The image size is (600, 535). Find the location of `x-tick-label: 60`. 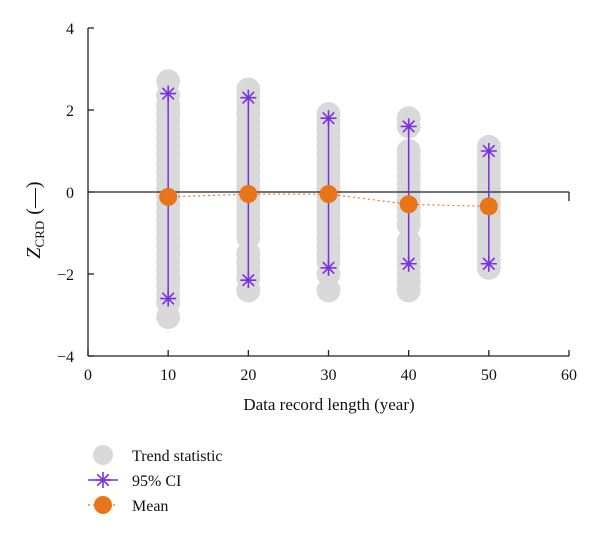

x-tick-label: 60 is located at coordinates (569, 375).